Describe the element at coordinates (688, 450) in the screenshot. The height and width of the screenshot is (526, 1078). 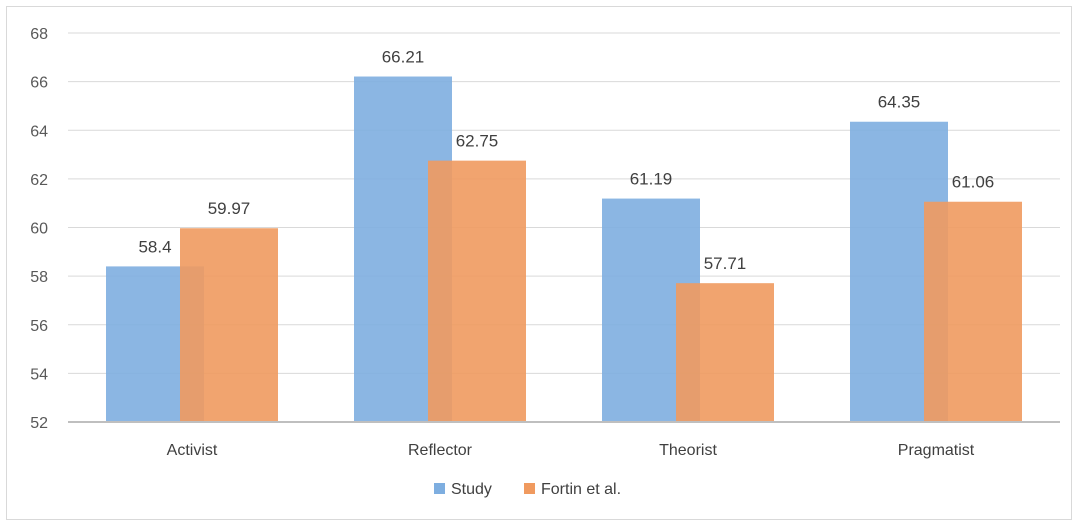
I see `category-label: Theorist` at that location.